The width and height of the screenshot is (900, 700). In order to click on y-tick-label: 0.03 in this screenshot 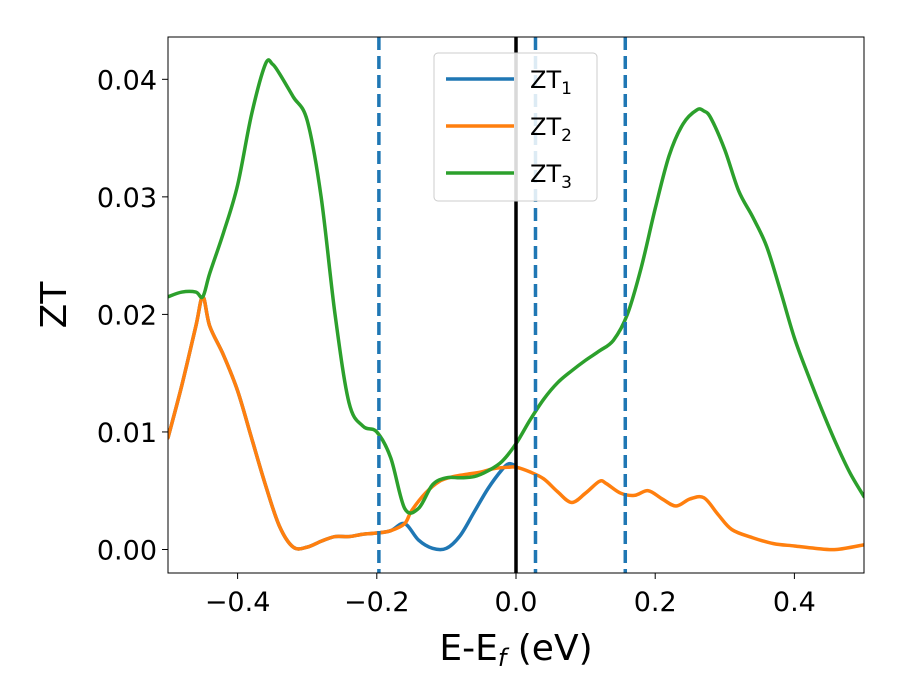, I will do `click(127, 198)`.